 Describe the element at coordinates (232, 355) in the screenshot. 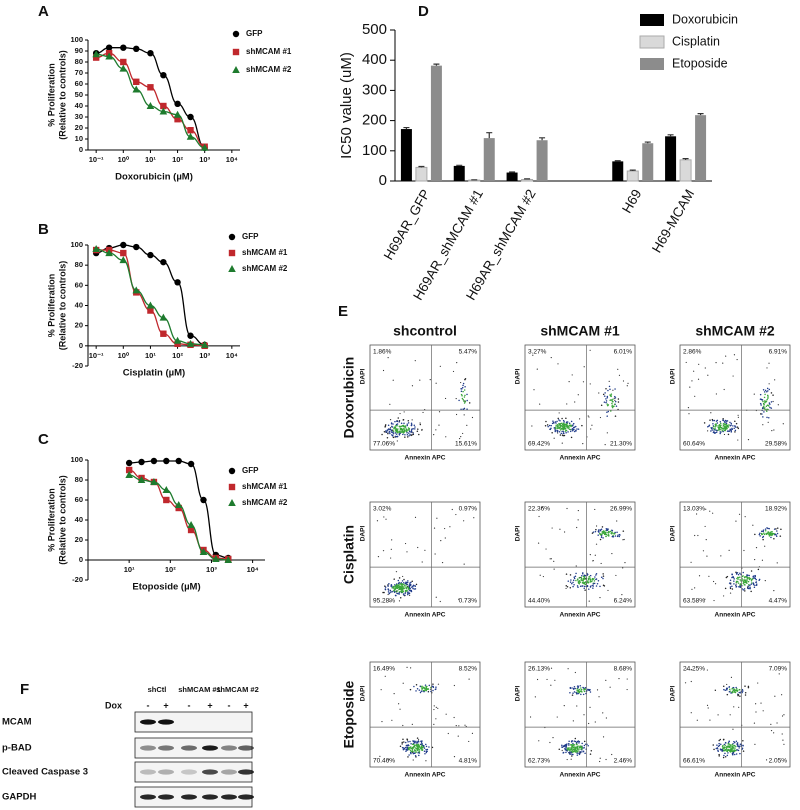

I see `x-tick-label: 10⁴` at that location.